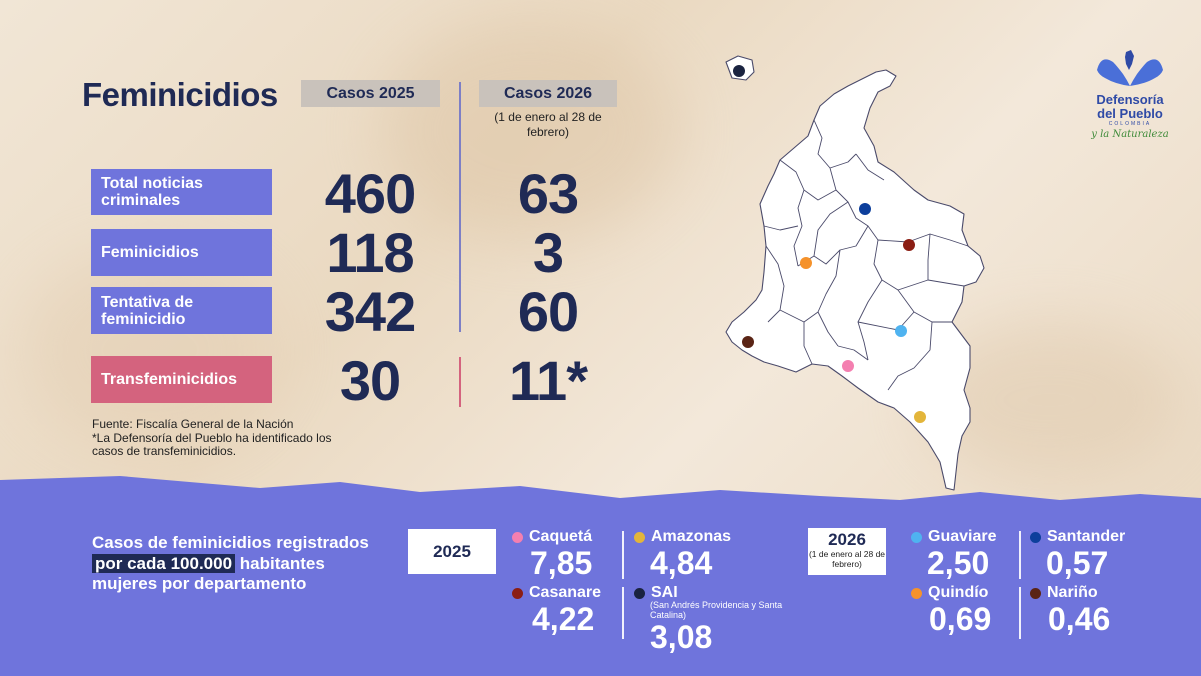 The image size is (1201, 676). I want to click on row-label-total: Total noticias criminales, so click(181, 192).